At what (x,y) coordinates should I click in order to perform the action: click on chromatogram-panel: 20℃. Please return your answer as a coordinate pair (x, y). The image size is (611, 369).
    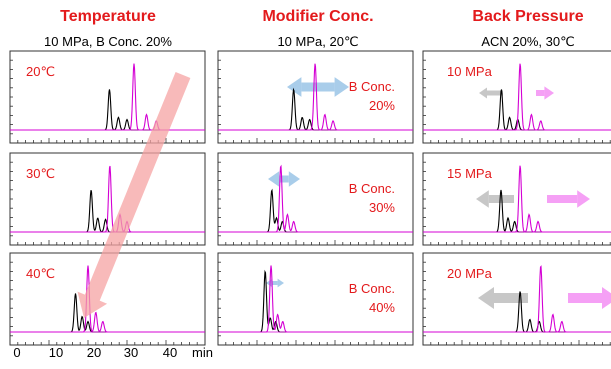
    Looking at the image, I should click on (107, 97).